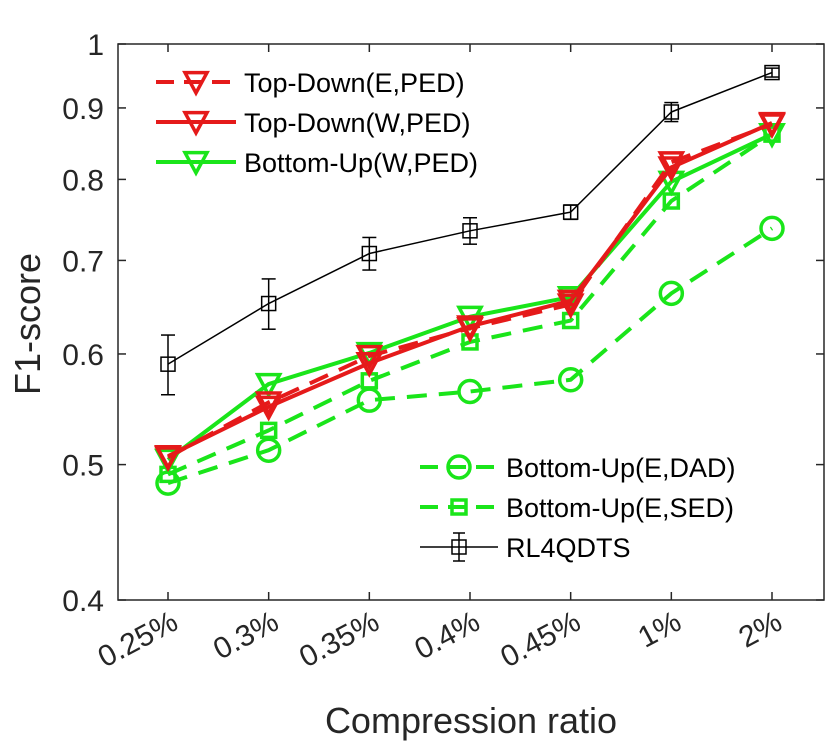 The image size is (831, 746). Describe the element at coordinates (138, 639) in the screenshot. I see `x-tick-label: 0.25%` at that location.